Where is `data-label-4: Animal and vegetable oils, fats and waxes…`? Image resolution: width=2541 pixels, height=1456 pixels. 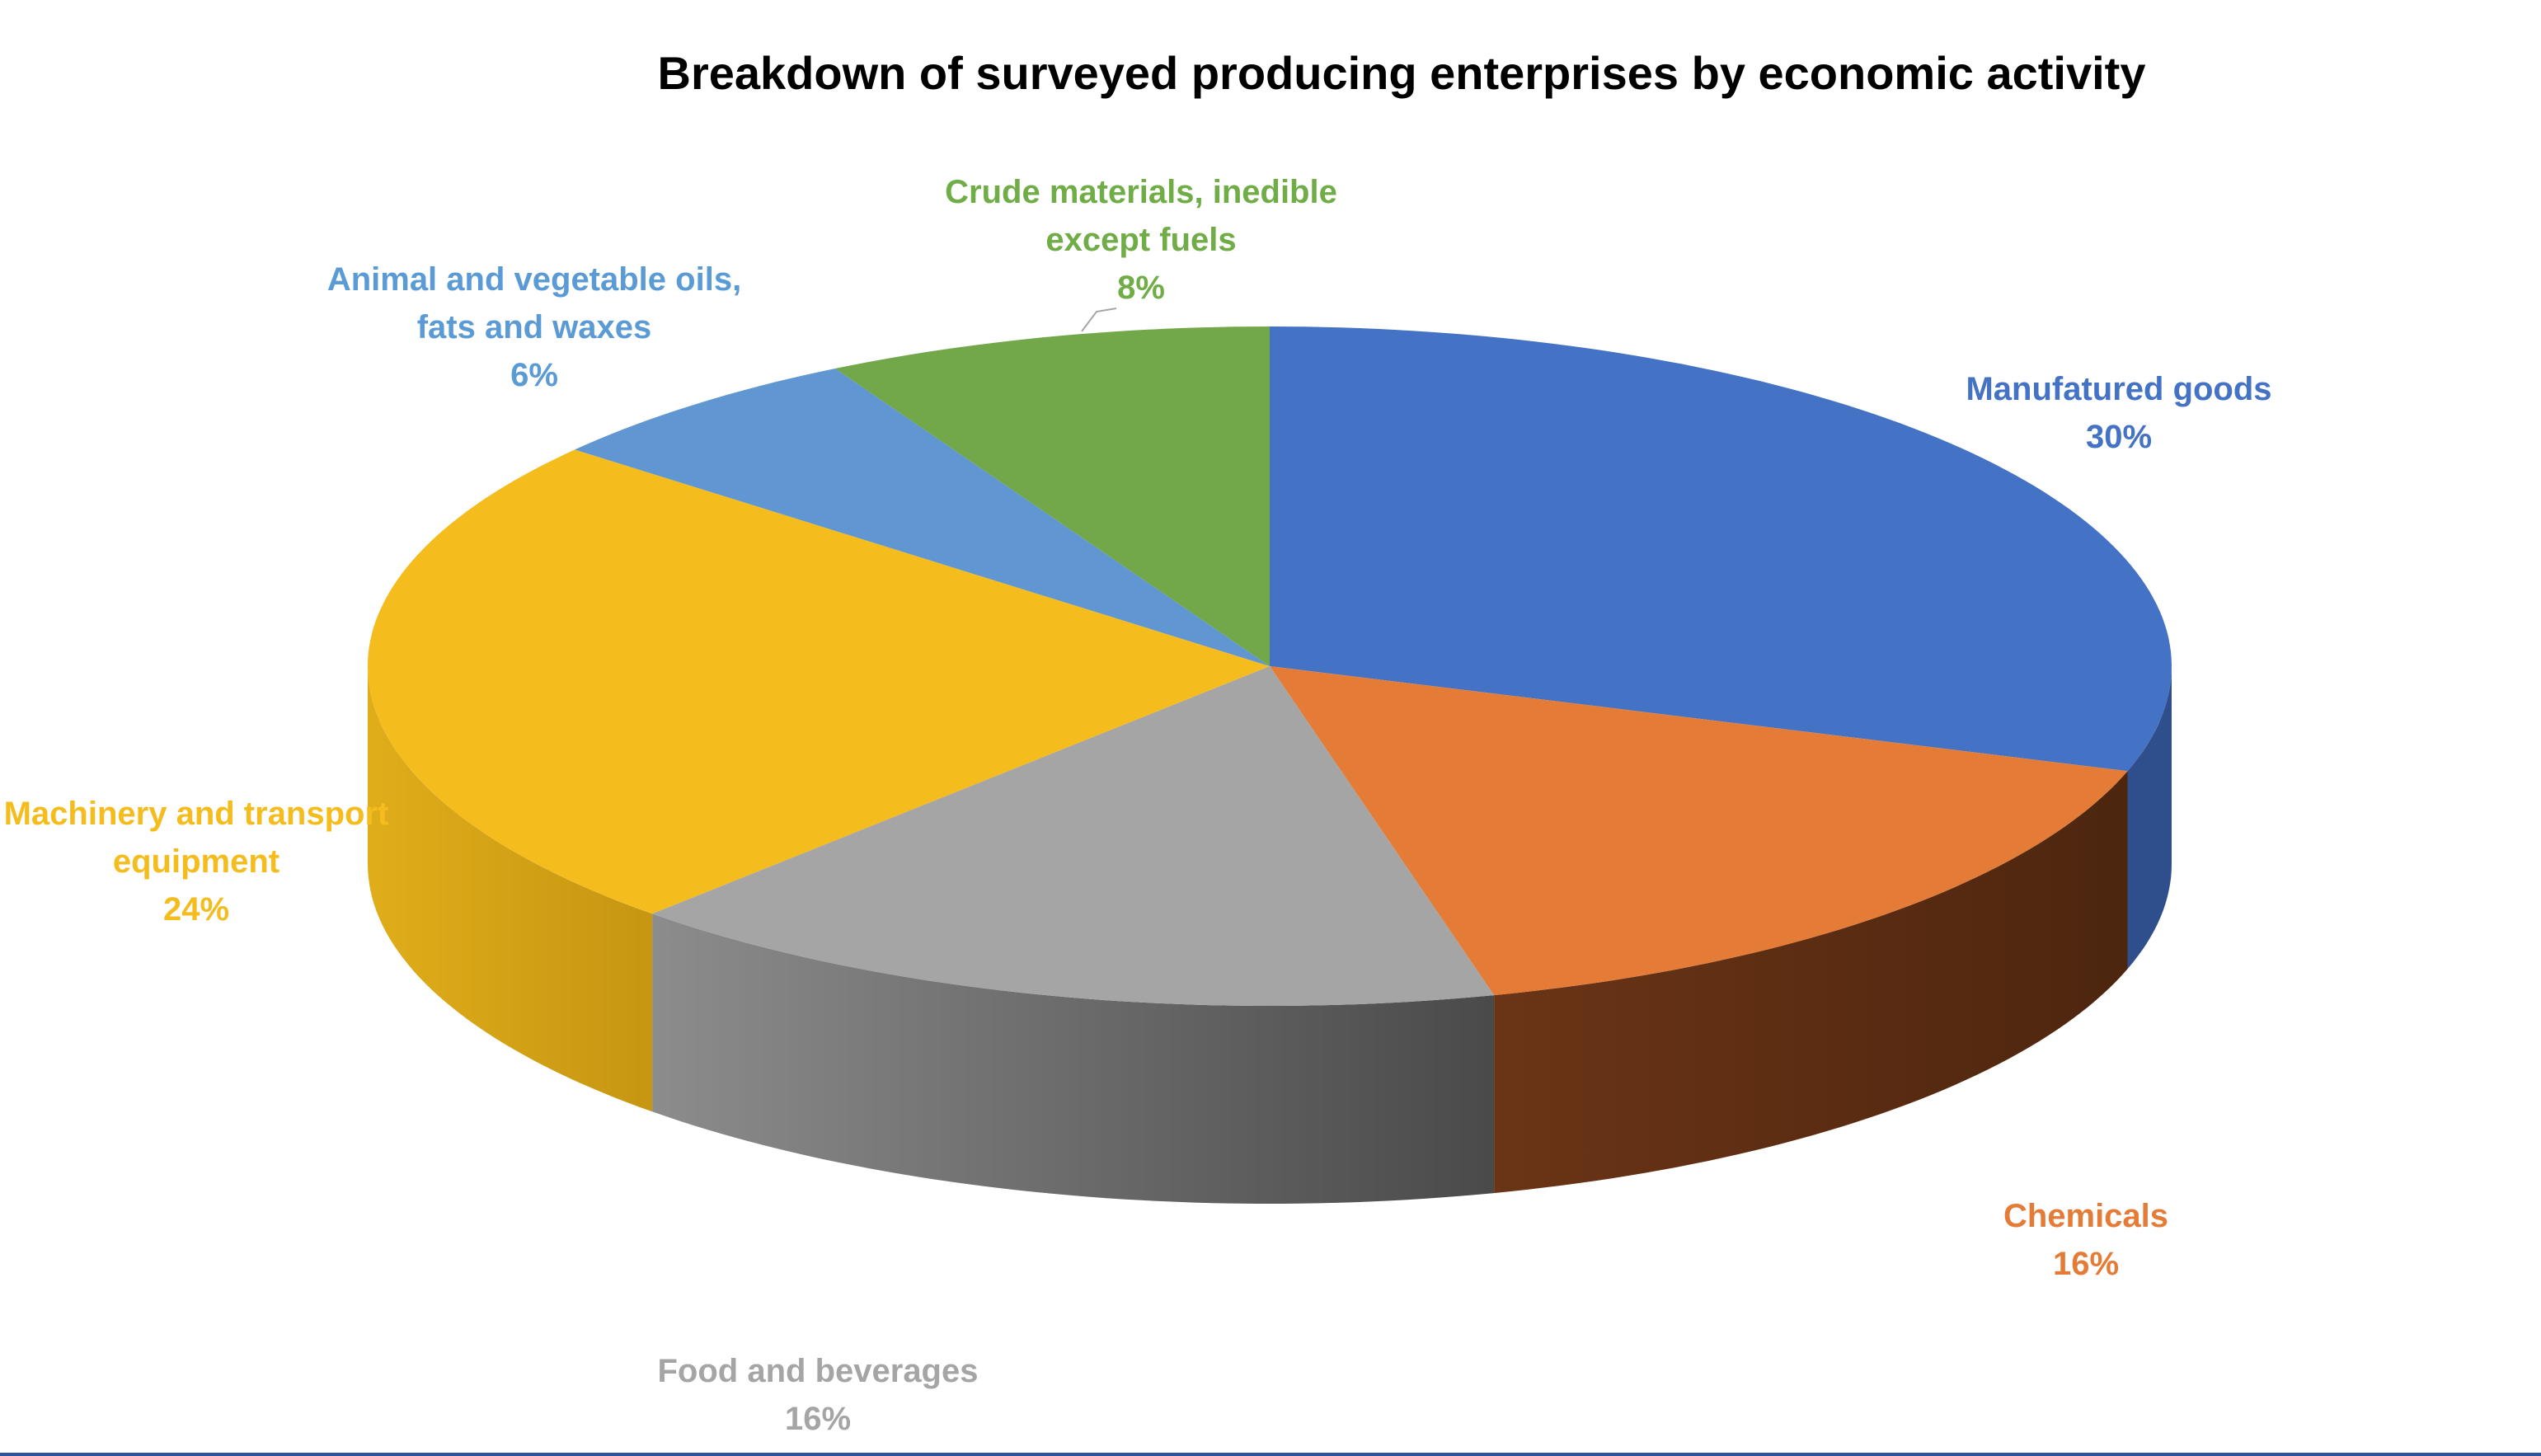
data-label-4: Animal and vegetable oils, fats and waxes… is located at coordinates (534, 327).